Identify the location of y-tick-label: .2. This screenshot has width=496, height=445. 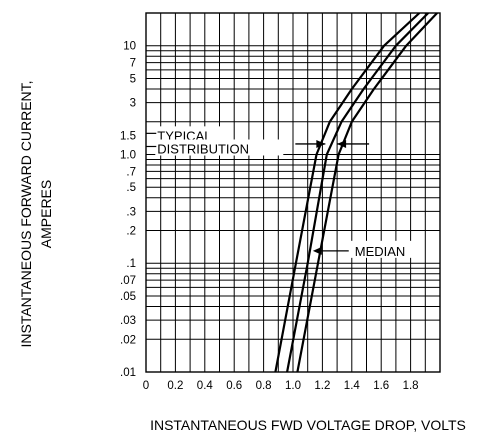
(131, 232).